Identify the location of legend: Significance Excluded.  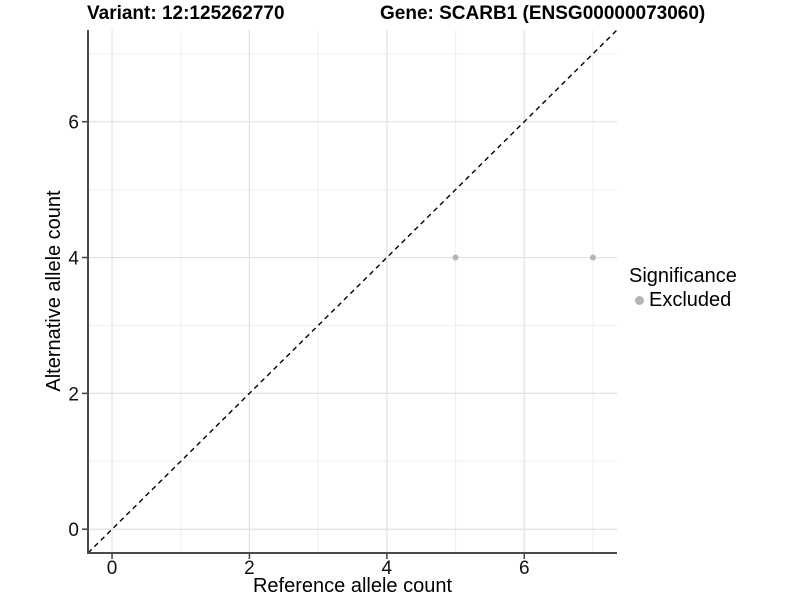
(683, 288).